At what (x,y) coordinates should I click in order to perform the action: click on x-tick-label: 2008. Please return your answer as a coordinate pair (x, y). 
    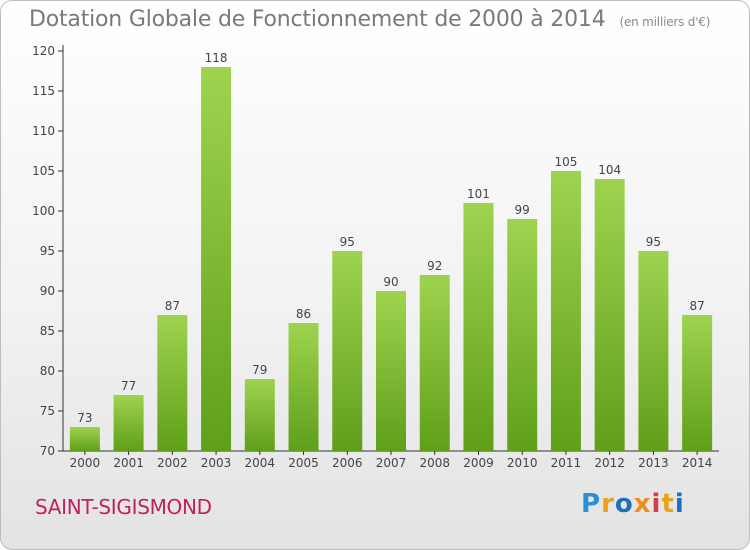
    Looking at the image, I should click on (434, 463).